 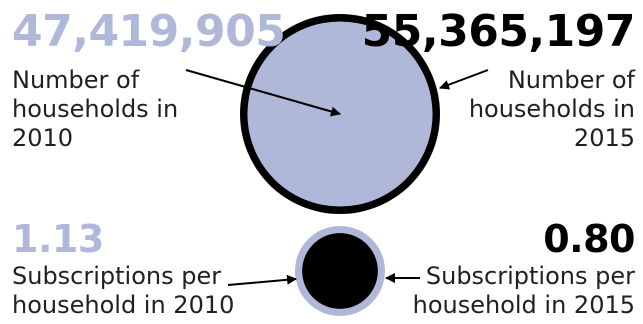 I want to click on subscriptions-2015-bubble, so click(x=340, y=271).